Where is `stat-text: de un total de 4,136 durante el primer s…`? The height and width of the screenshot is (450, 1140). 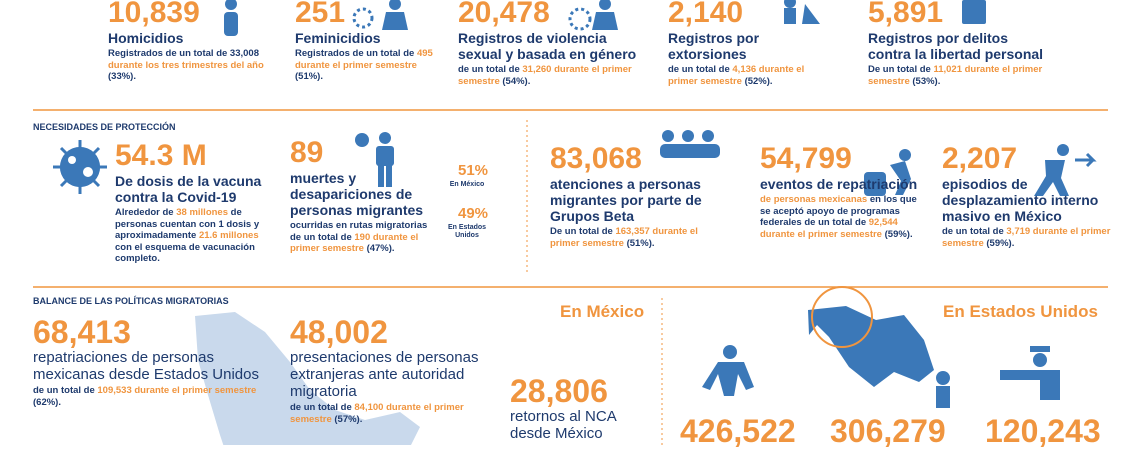 stat-text: de un total de 4,136 durante el primer s… is located at coordinates (743, 75).